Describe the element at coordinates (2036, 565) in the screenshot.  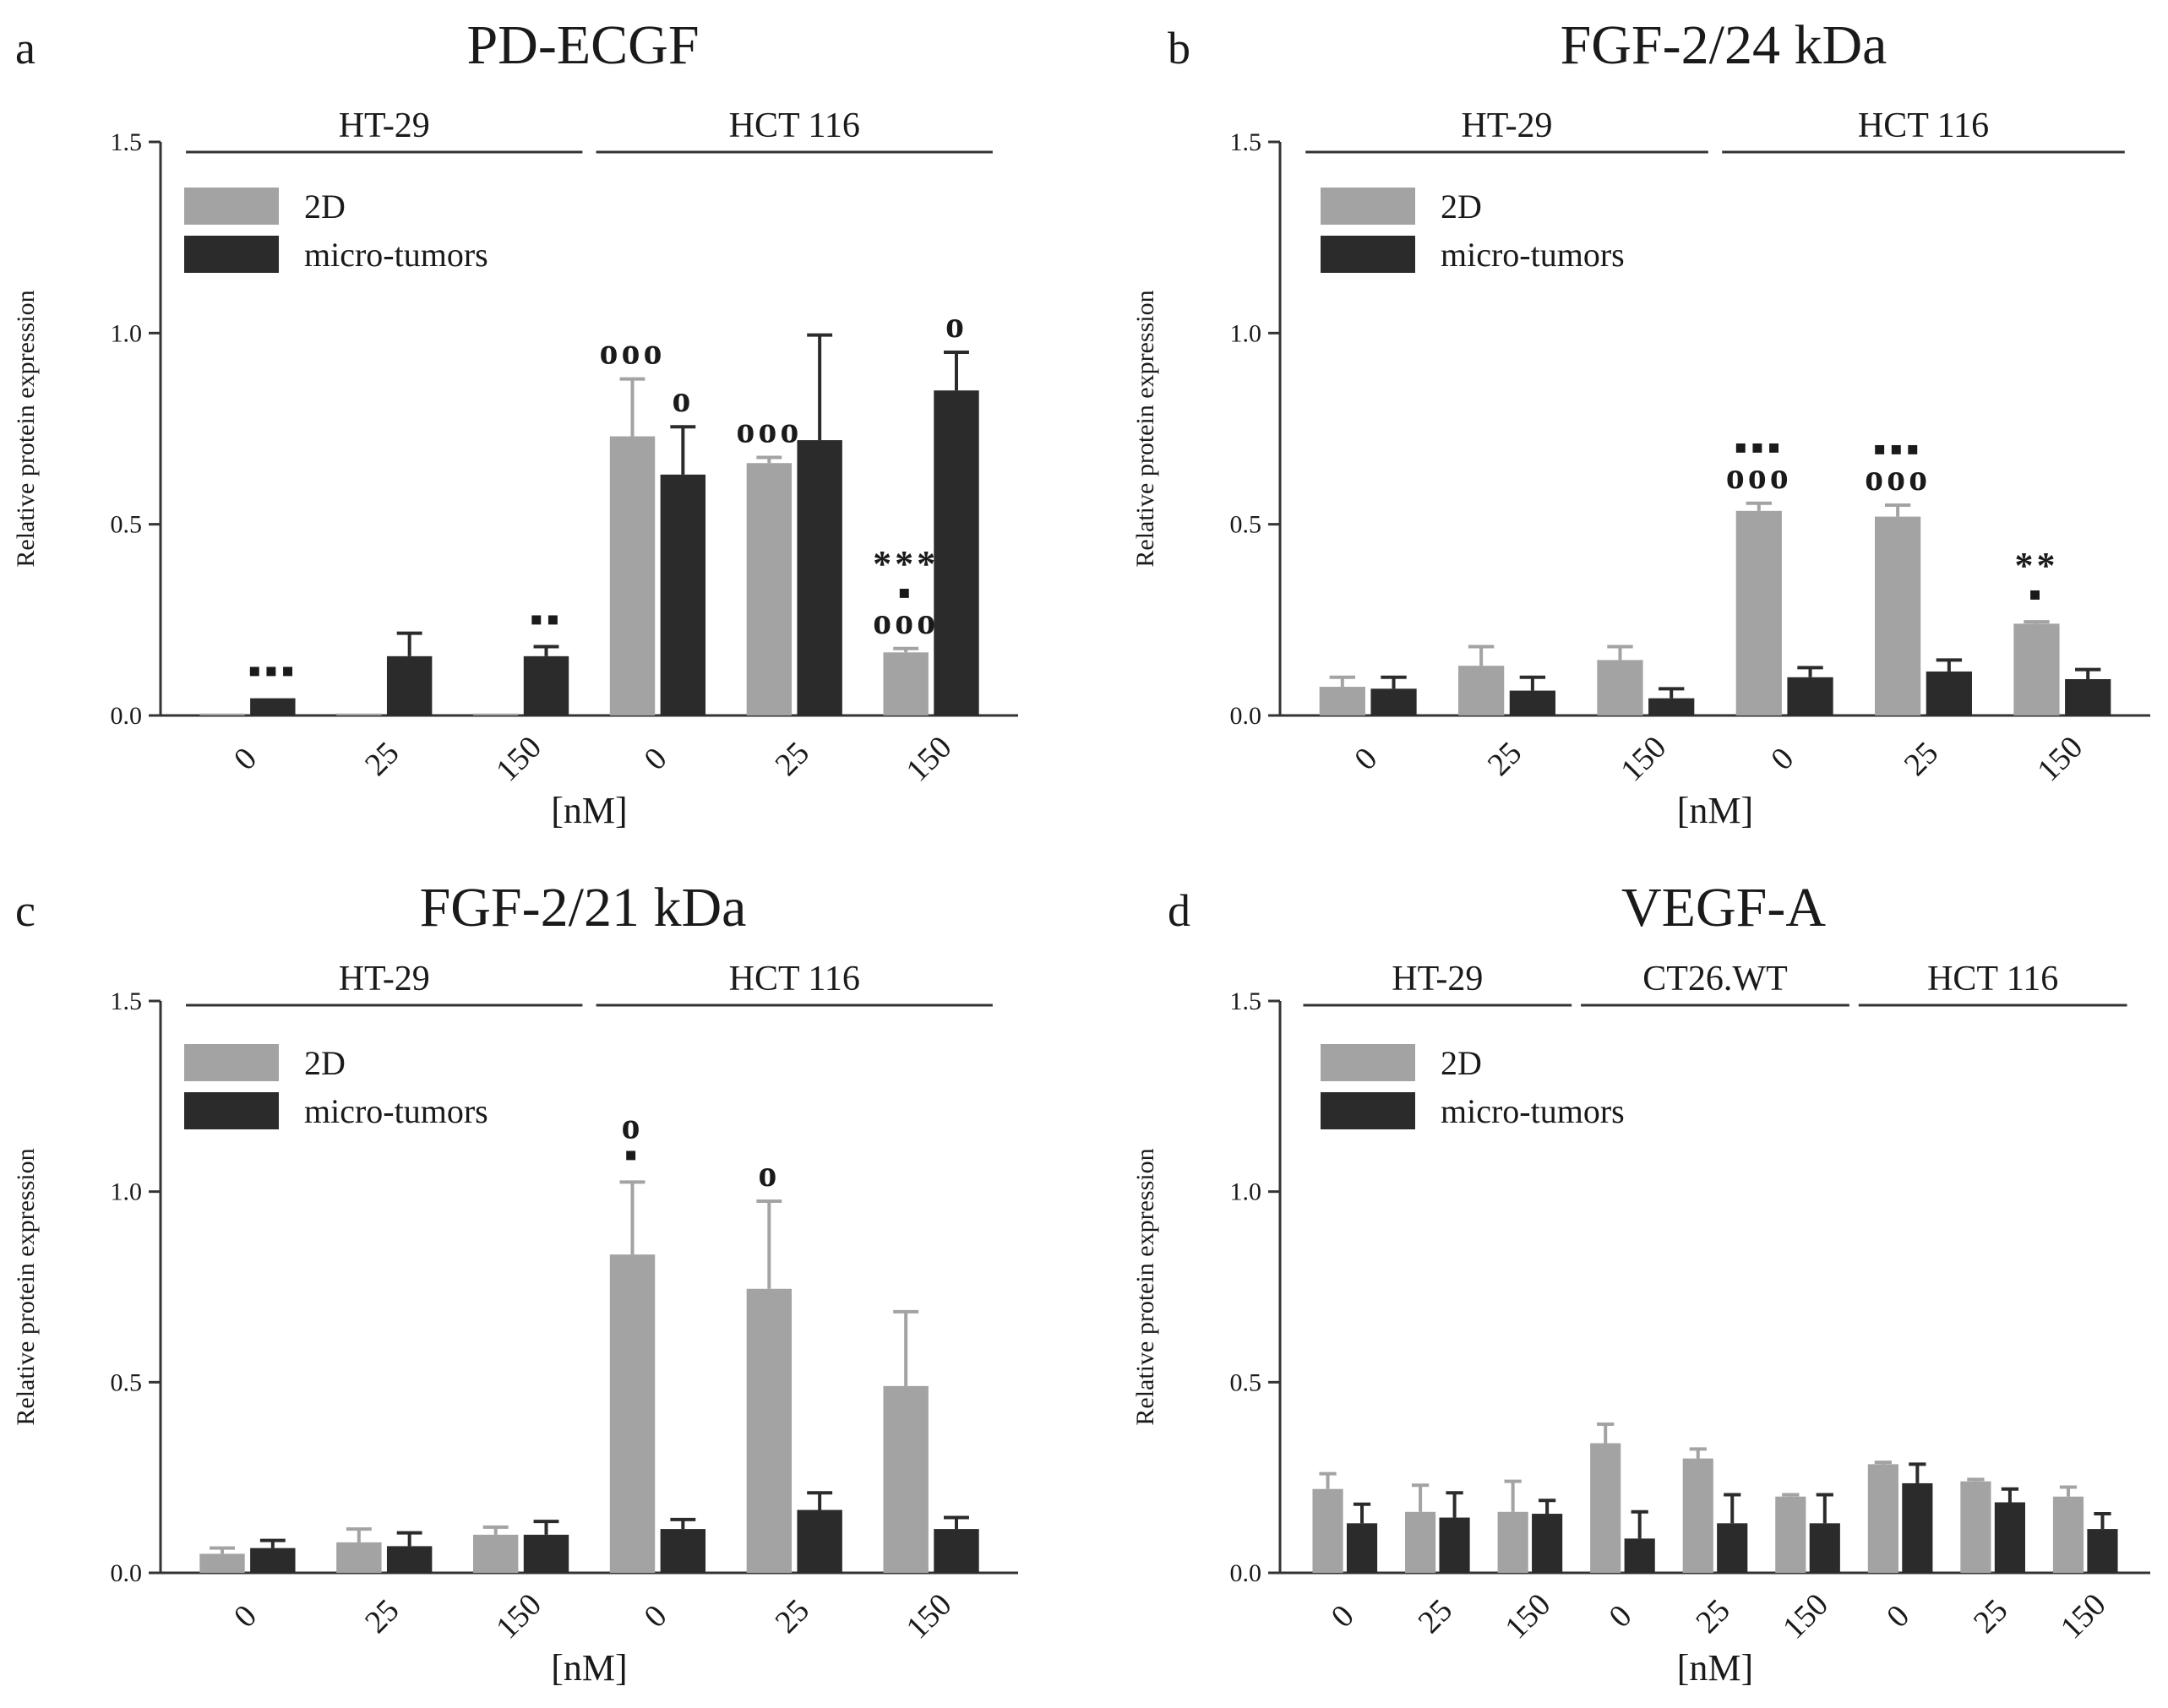
I see `significance-marker: **` at that location.